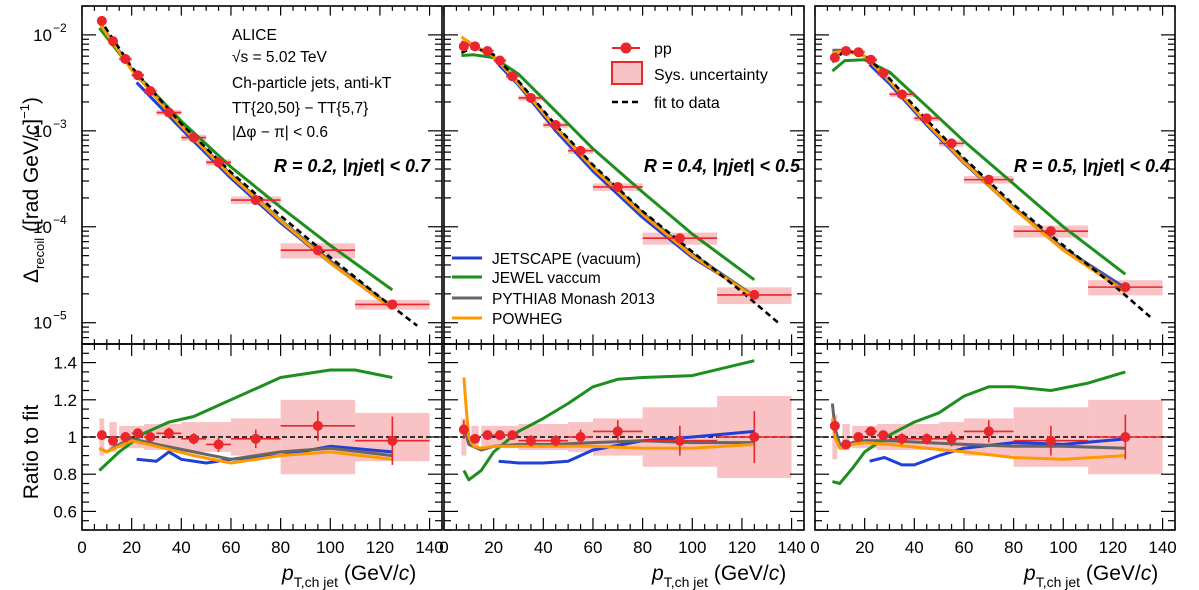 The image size is (1199, 590). I want to click on y-tick-label-exp: −2, so click(60, 28).